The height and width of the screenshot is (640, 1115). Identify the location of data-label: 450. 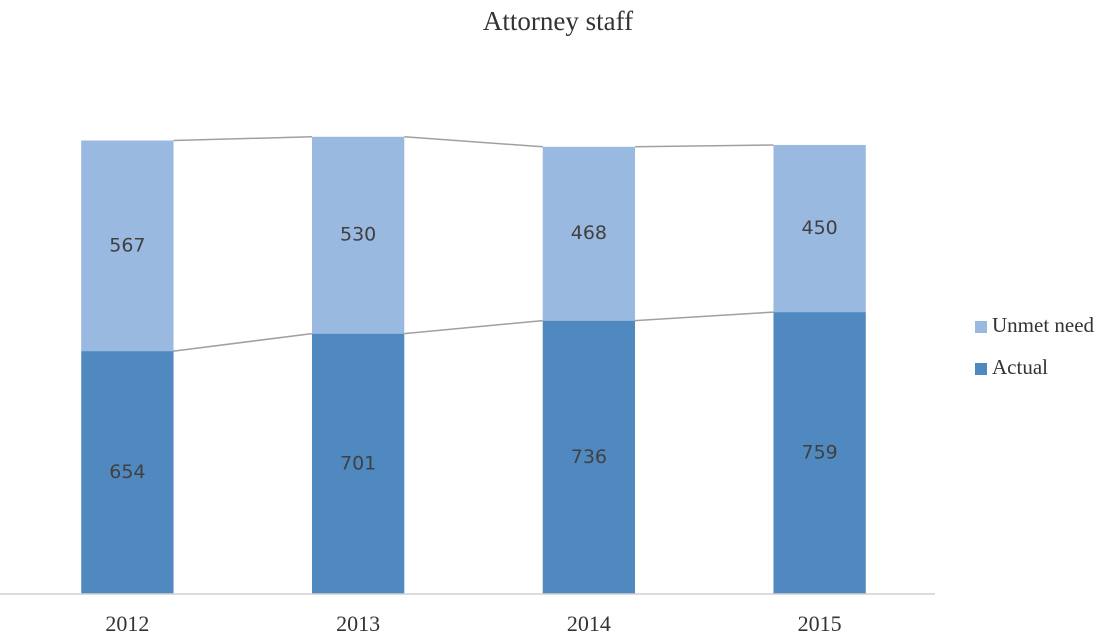
(819, 228).